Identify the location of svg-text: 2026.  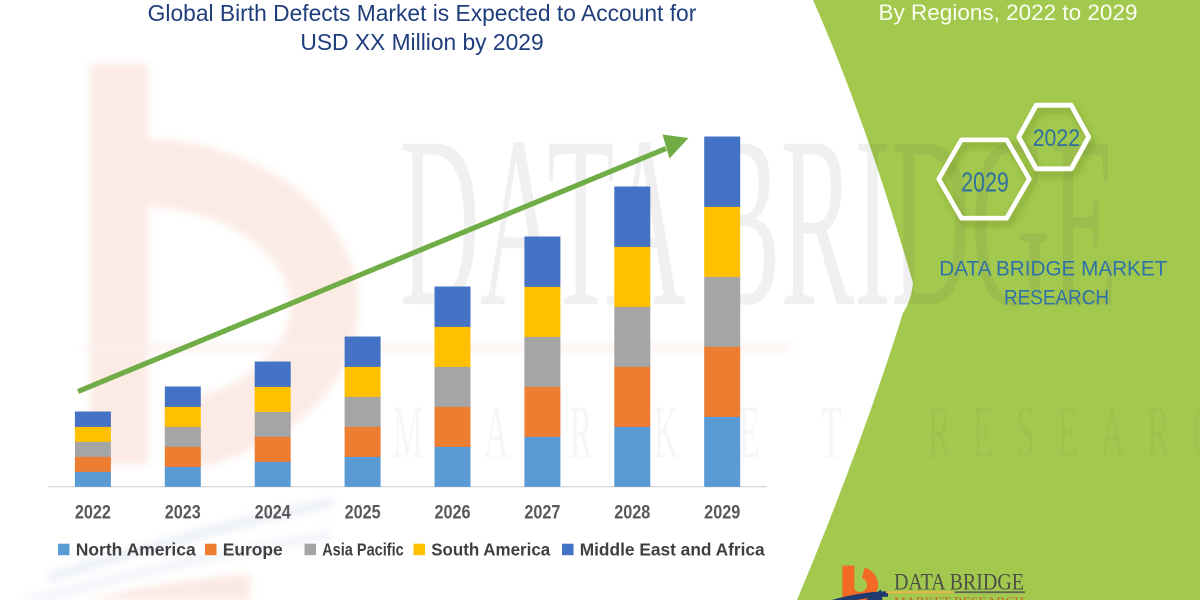
(452, 512).